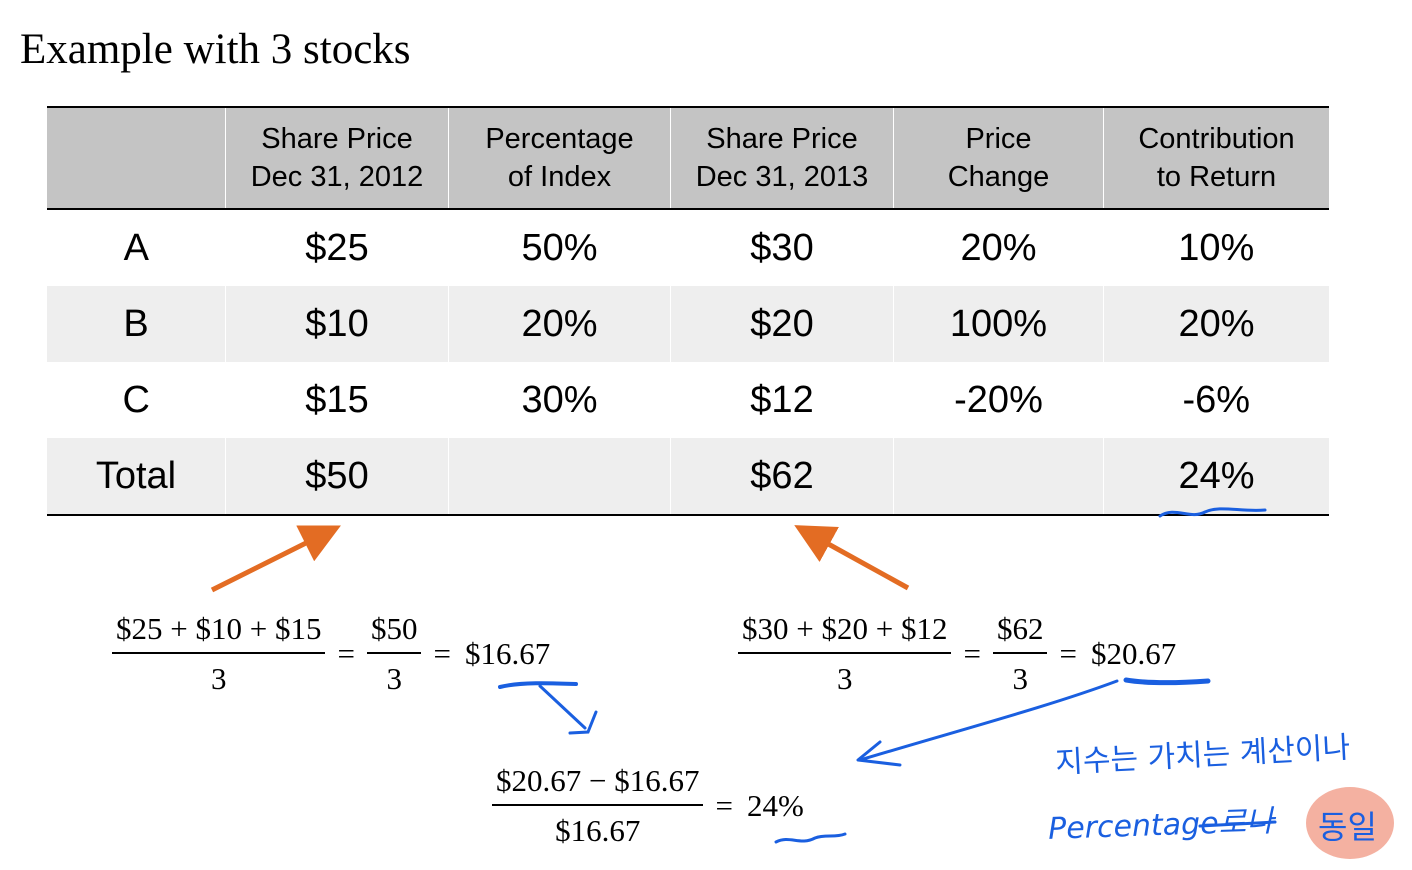 This screenshot has width=1412, height=870. Describe the element at coordinates (1133, 653) in the screenshot. I see `result-2013: $20.67` at that location.